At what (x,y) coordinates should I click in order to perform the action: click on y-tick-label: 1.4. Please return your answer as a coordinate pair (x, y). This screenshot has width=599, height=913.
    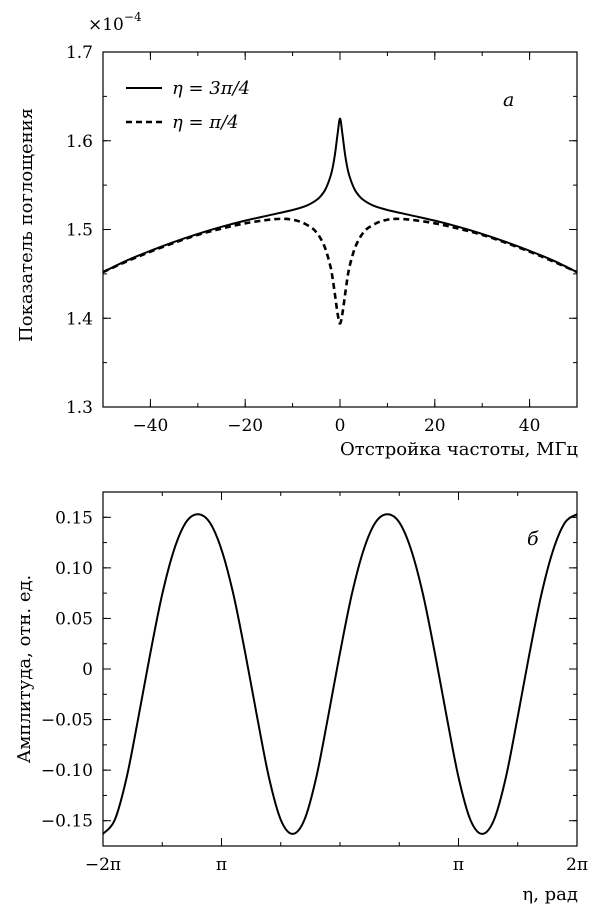
    Looking at the image, I should click on (79, 319).